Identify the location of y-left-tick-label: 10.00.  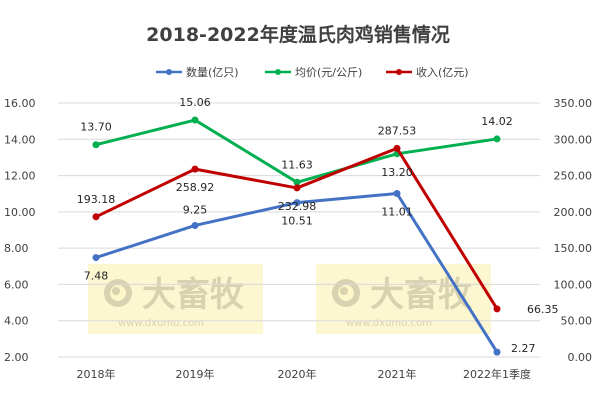
(20, 212).